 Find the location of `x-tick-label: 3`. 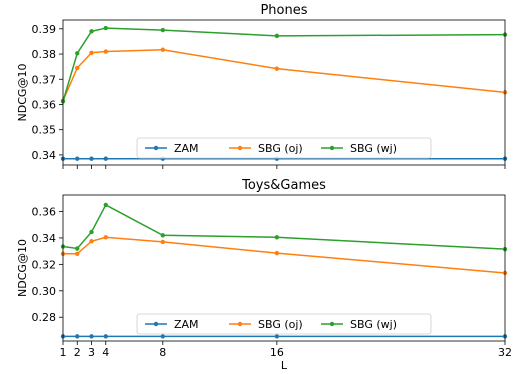

x-tick-label: 3 is located at coordinates (91, 352).